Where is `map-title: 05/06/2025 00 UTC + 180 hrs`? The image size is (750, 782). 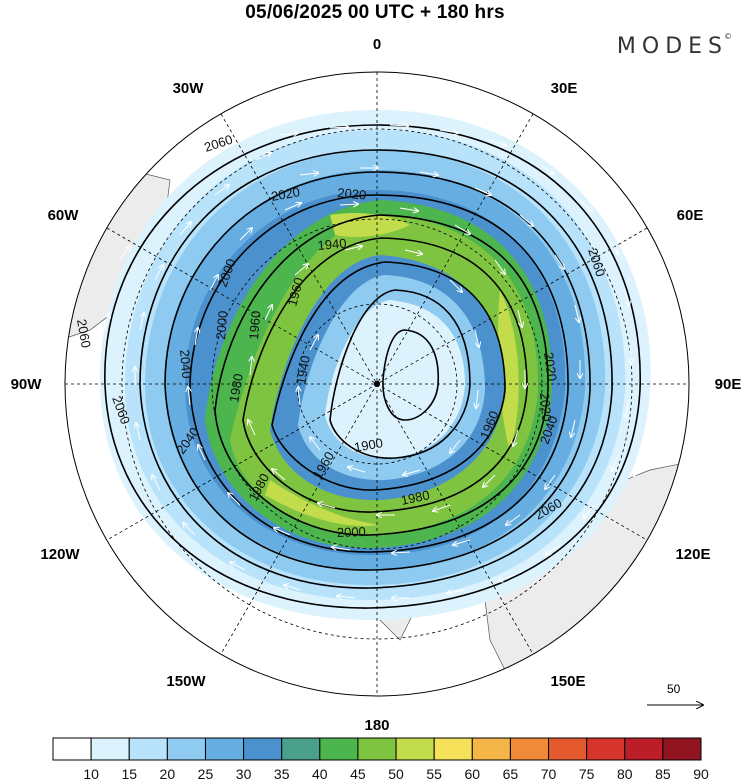 map-title: 05/06/2025 00 UTC + 180 hrs is located at coordinates (375, 12).